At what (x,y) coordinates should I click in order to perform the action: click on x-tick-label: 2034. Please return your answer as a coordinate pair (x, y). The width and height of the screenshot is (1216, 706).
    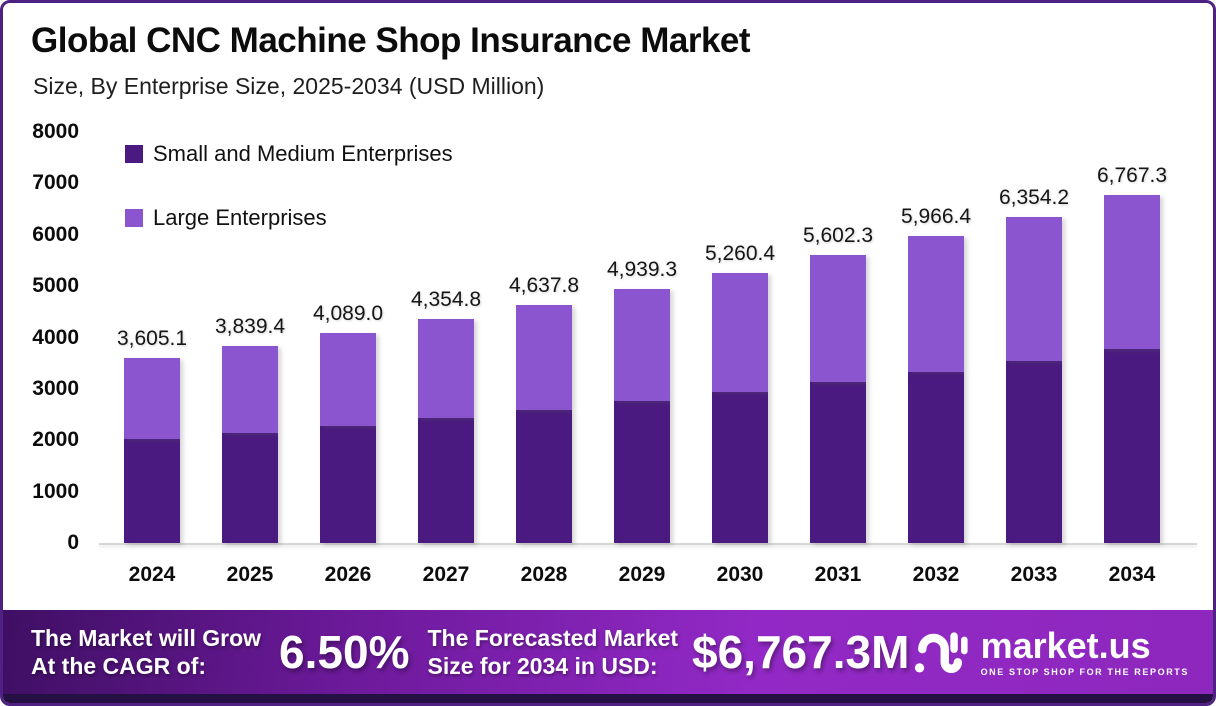
    Looking at the image, I should click on (1132, 574).